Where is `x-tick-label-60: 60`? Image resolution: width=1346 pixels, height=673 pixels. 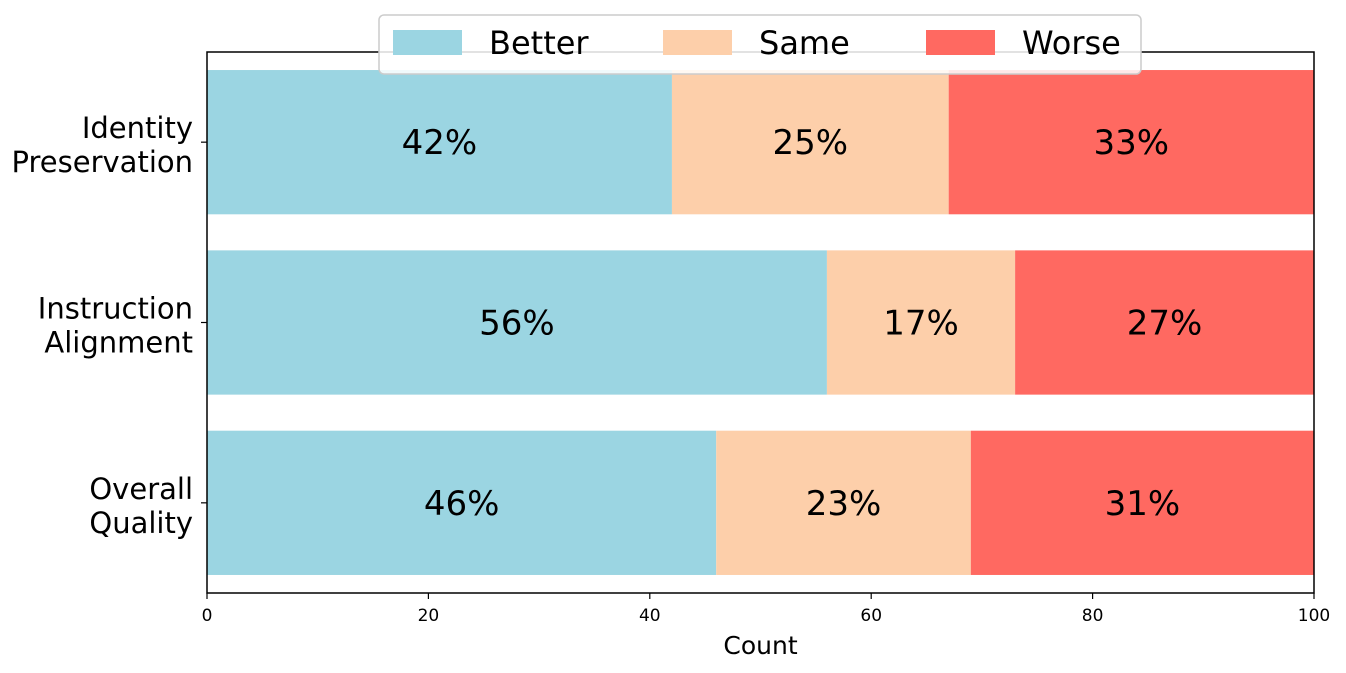 x-tick-label-60: 60 is located at coordinates (871, 616).